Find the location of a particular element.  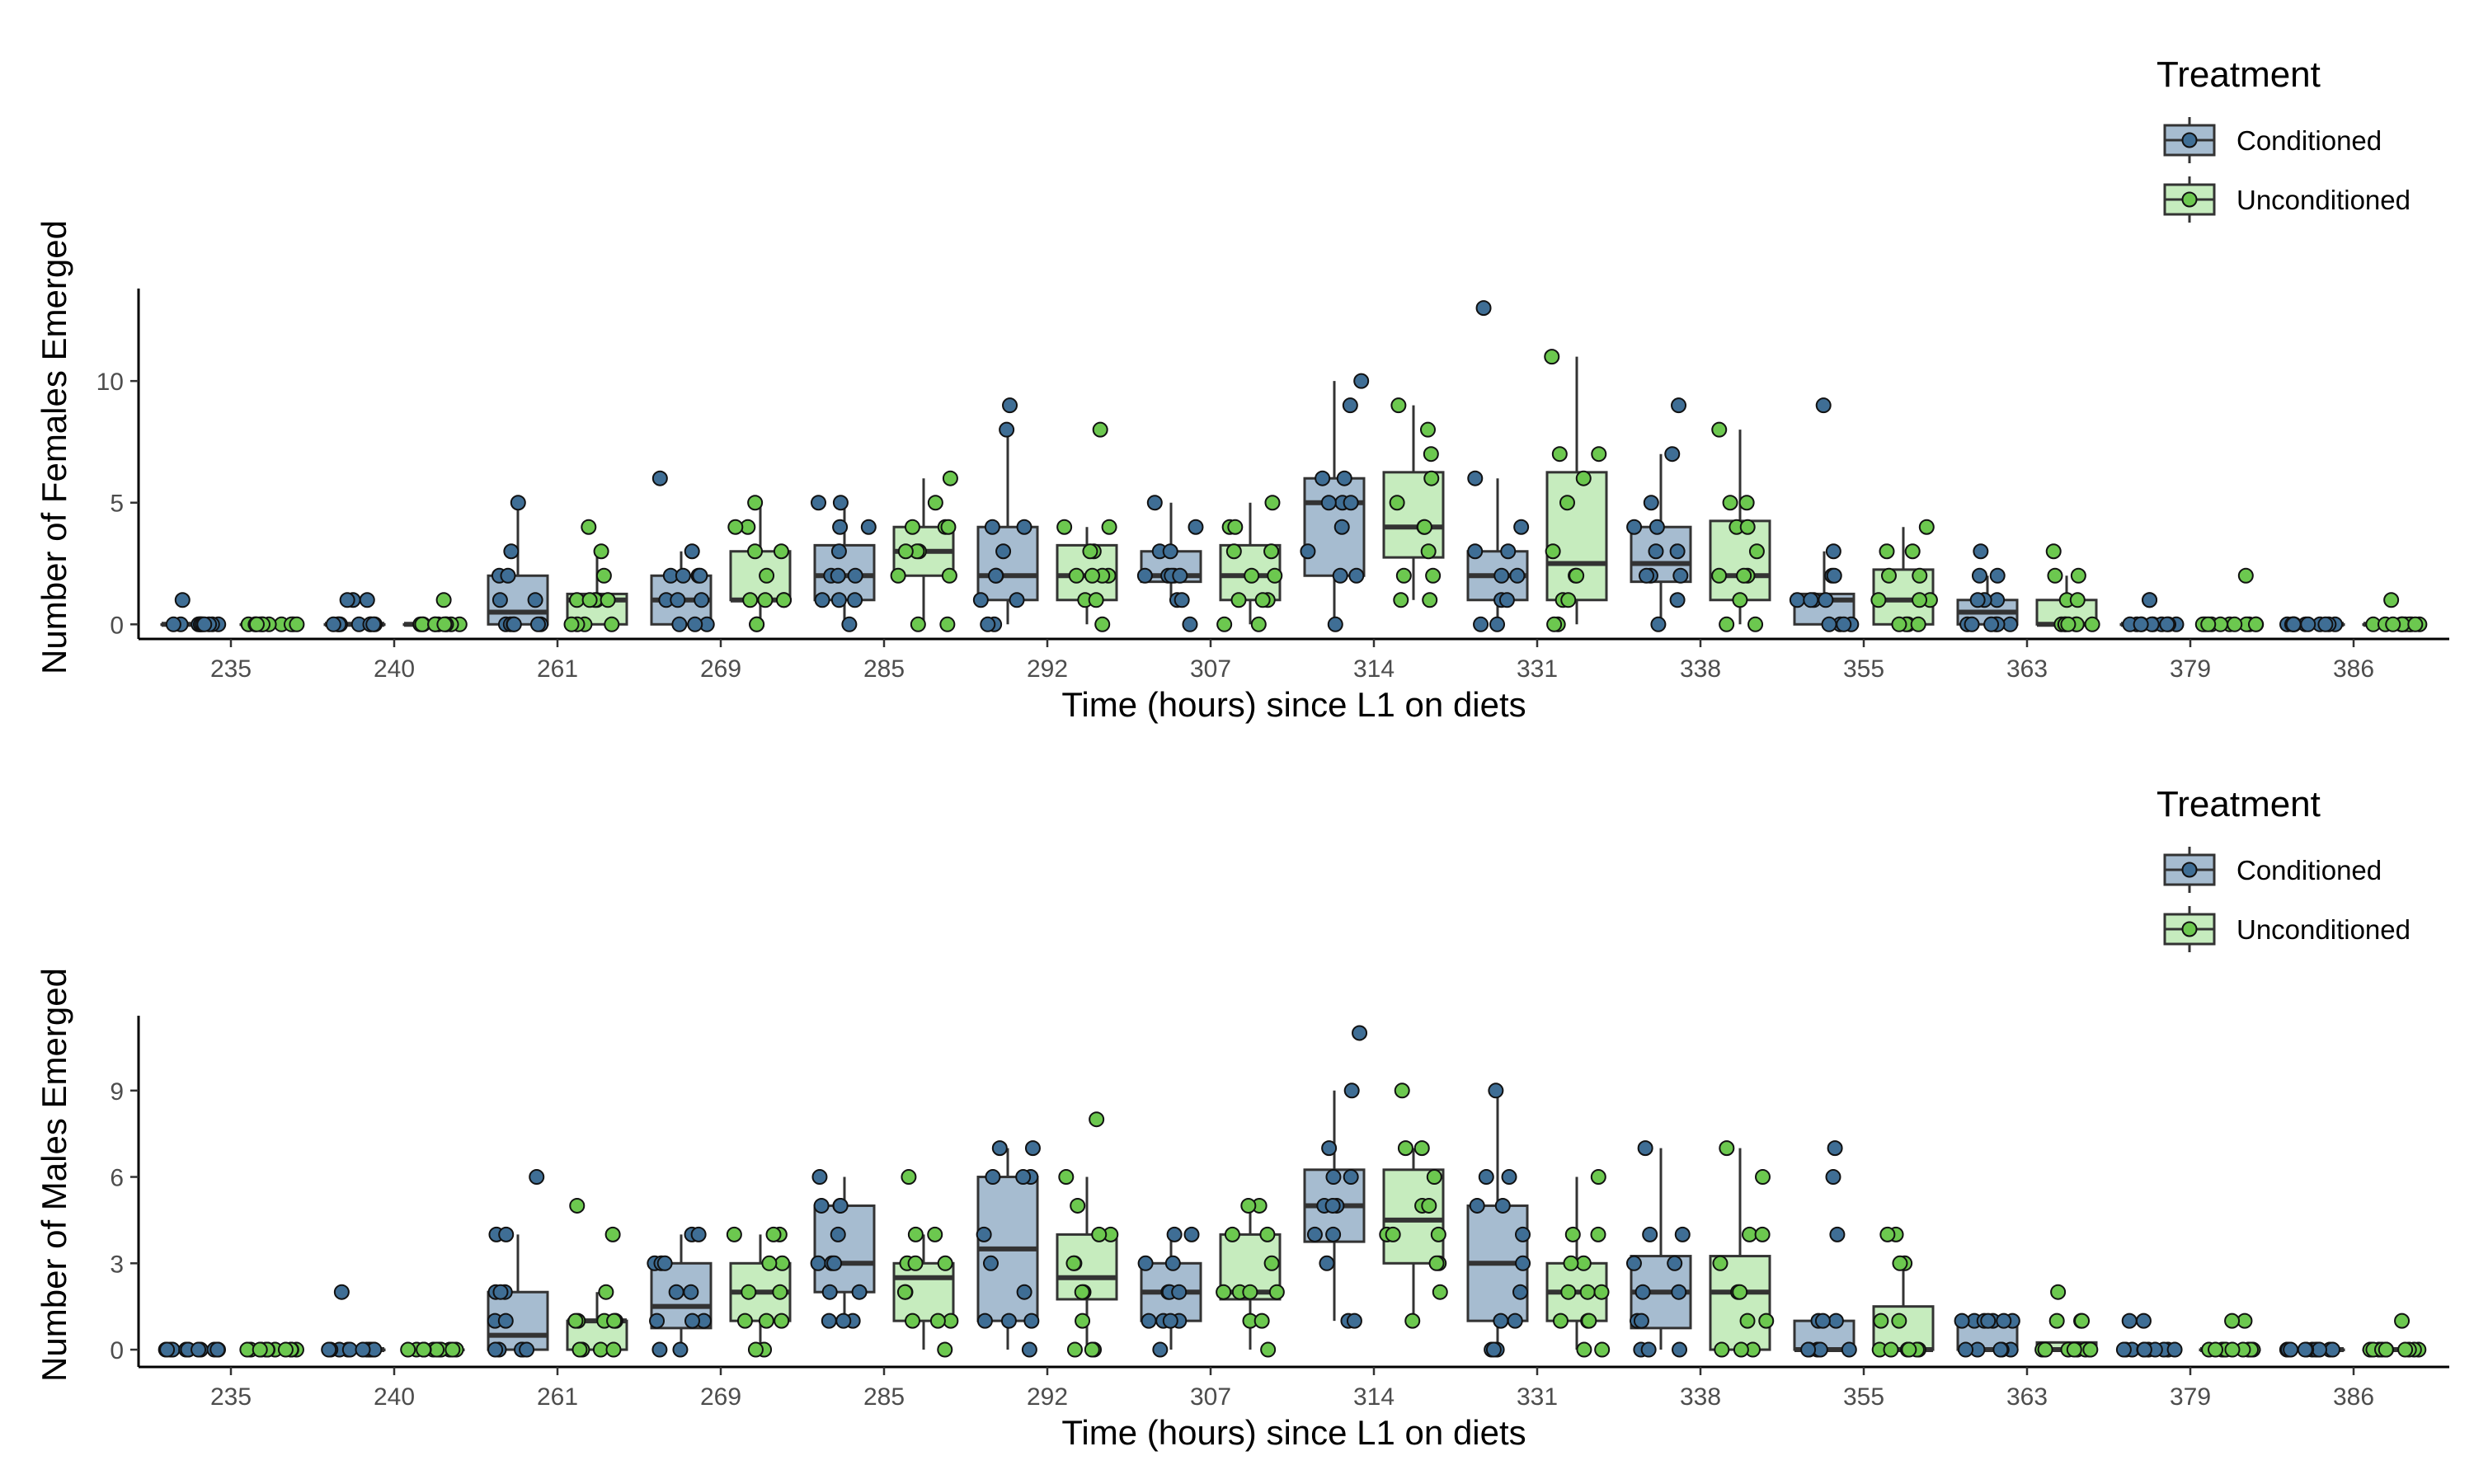

y-tick-label: 0 is located at coordinates (117, 625).